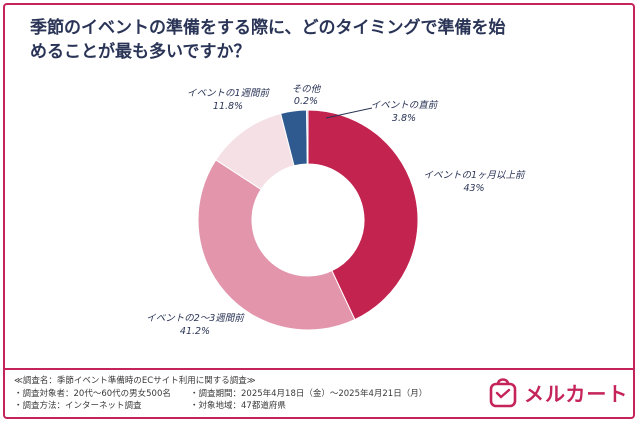  What do you see at coordinates (405, 105) in the screenshot?
I see `label-just-before: イベントの直前` at bounding box center [405, 105].